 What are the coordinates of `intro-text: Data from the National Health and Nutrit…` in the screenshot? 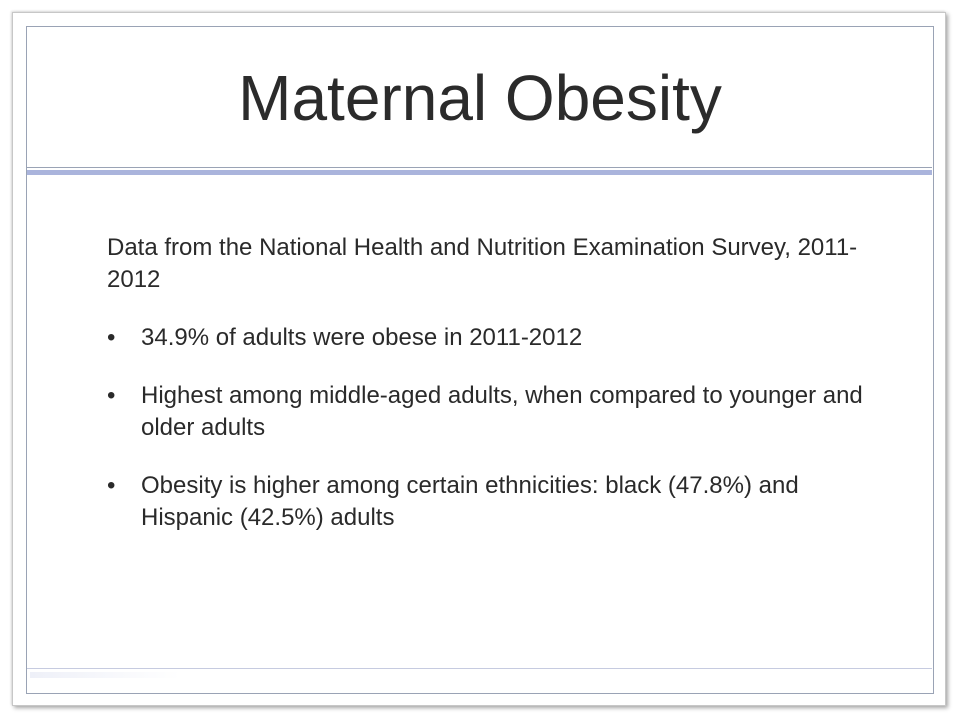 It's located at (482, 263).